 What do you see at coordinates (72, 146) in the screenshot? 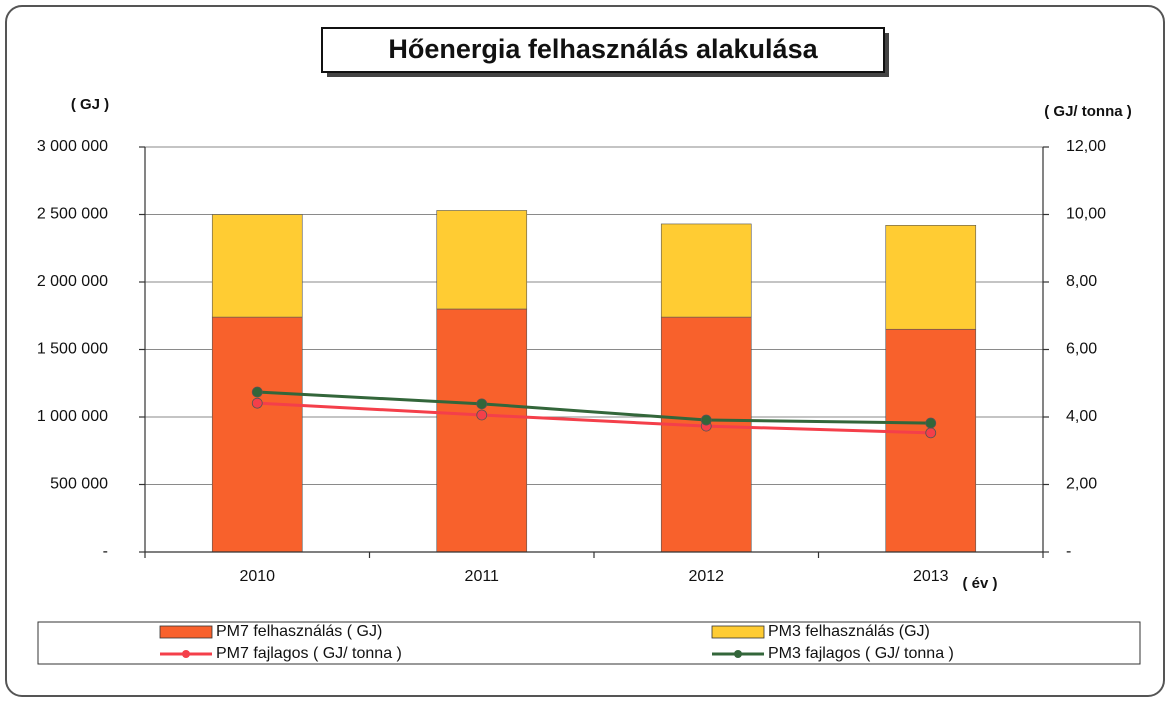
I see `y-tick-label: 3 000 000` at bounding box center [72, 146].